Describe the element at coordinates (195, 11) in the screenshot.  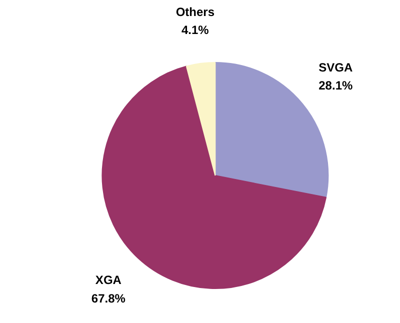
I see `slice-label: Others` at that location.